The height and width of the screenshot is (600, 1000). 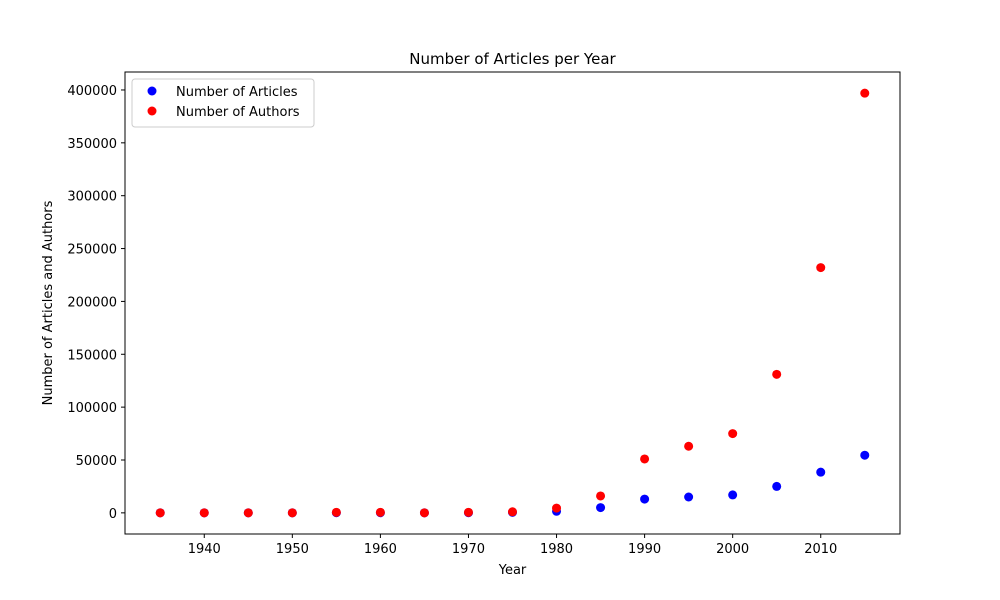 I want to click on point-authors-1985, so click(x=601, y=496).